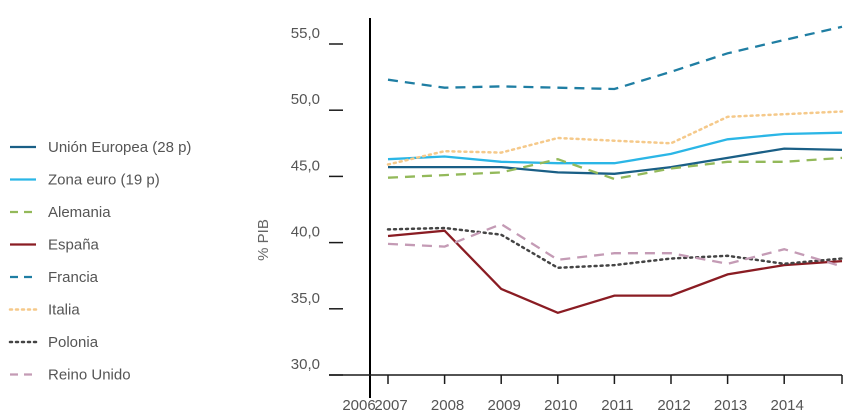  I want to click on y-axis-title: % PIB, so click(263, 240).